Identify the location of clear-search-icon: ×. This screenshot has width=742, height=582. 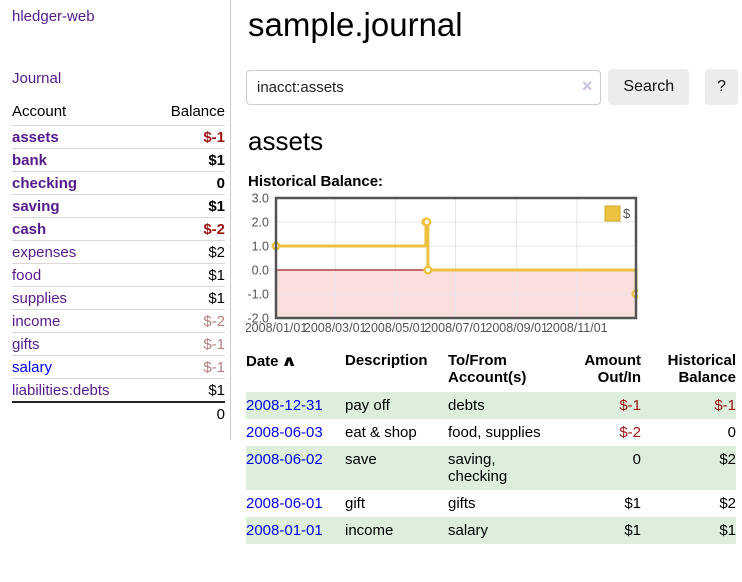
(587, 85).